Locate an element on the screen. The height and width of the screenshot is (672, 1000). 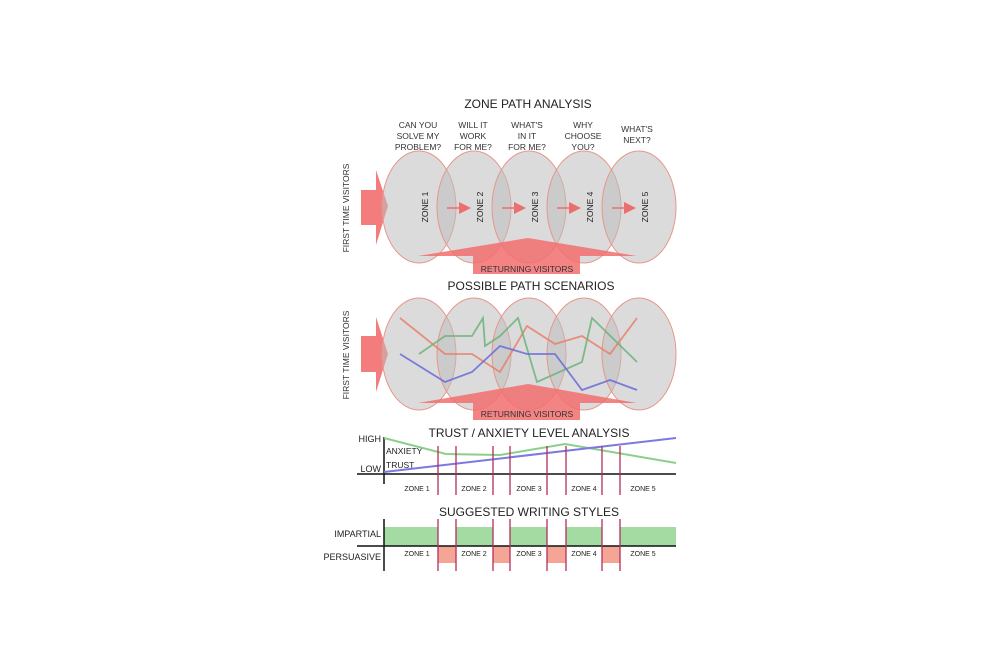
question-line: YOU? is located at coordinates (582, 147).